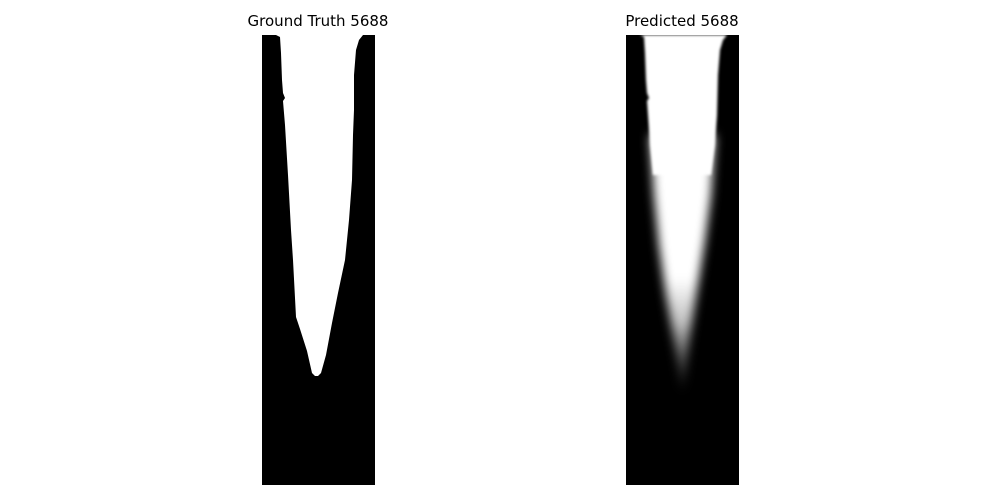 This screenshot has height=500, width=1000. I want to click on ground-truth-mask-svg, so click(318, 260).